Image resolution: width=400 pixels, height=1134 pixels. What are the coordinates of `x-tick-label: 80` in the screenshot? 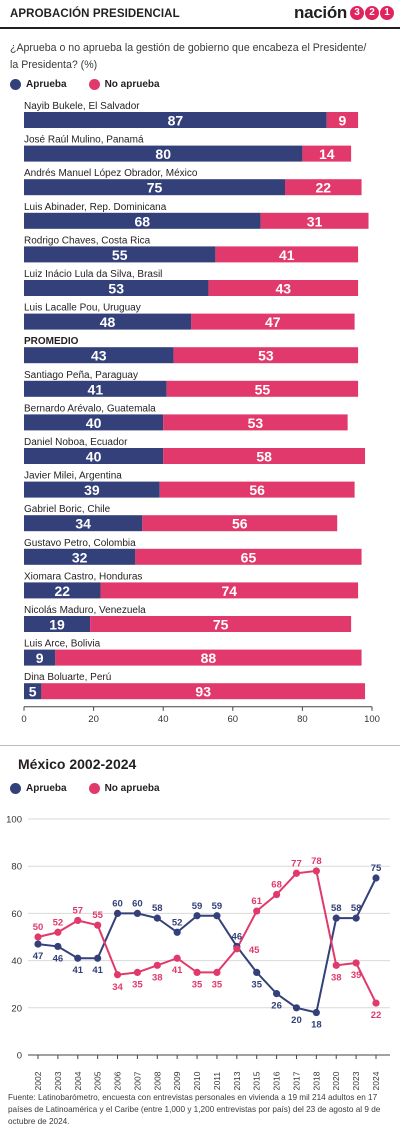 It's located at (302, 719).